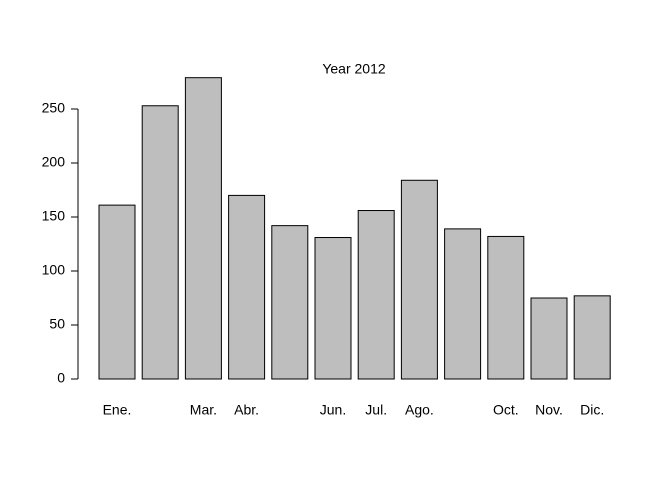  Describe the element at coordinates (54, 216) in the screenshot. I see `y-tick-label: 150` at that location.